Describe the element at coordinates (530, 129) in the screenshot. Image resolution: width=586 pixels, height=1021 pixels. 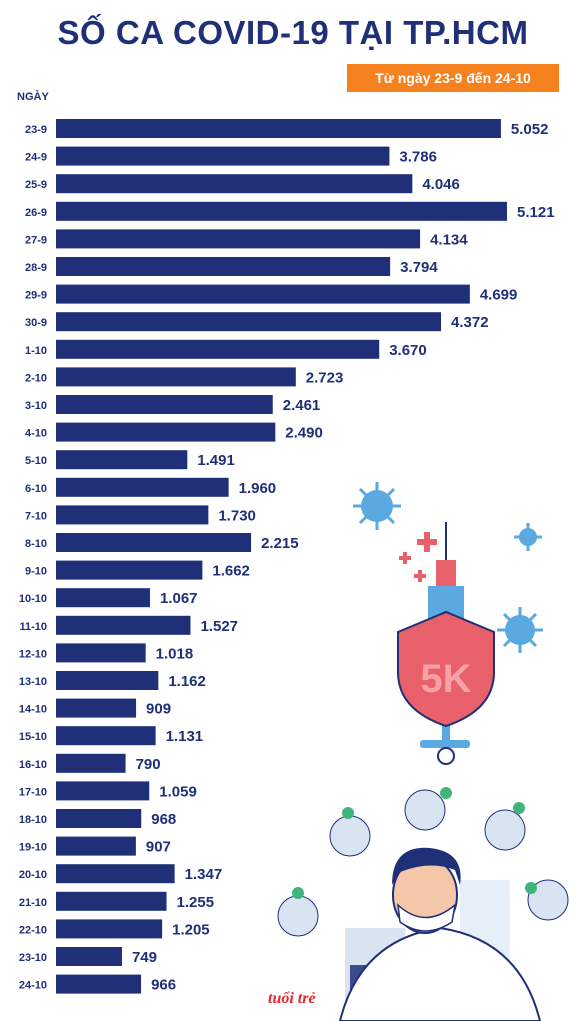
I see `value-label: 5.052` at that location.